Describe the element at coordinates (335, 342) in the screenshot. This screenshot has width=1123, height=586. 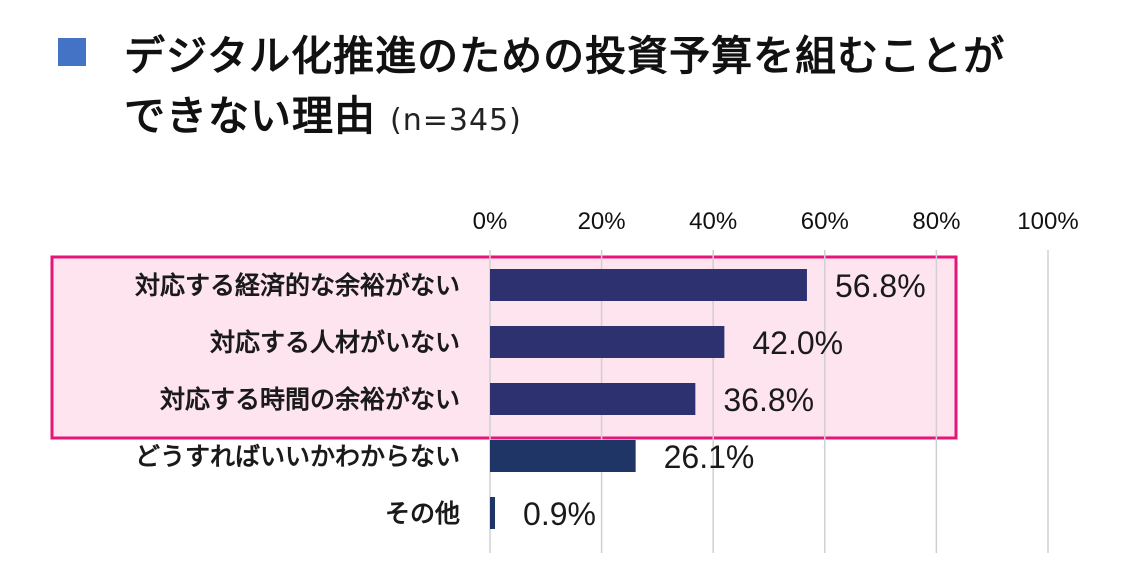
I see `category-label-2: 対応する人材がいない` at that location.